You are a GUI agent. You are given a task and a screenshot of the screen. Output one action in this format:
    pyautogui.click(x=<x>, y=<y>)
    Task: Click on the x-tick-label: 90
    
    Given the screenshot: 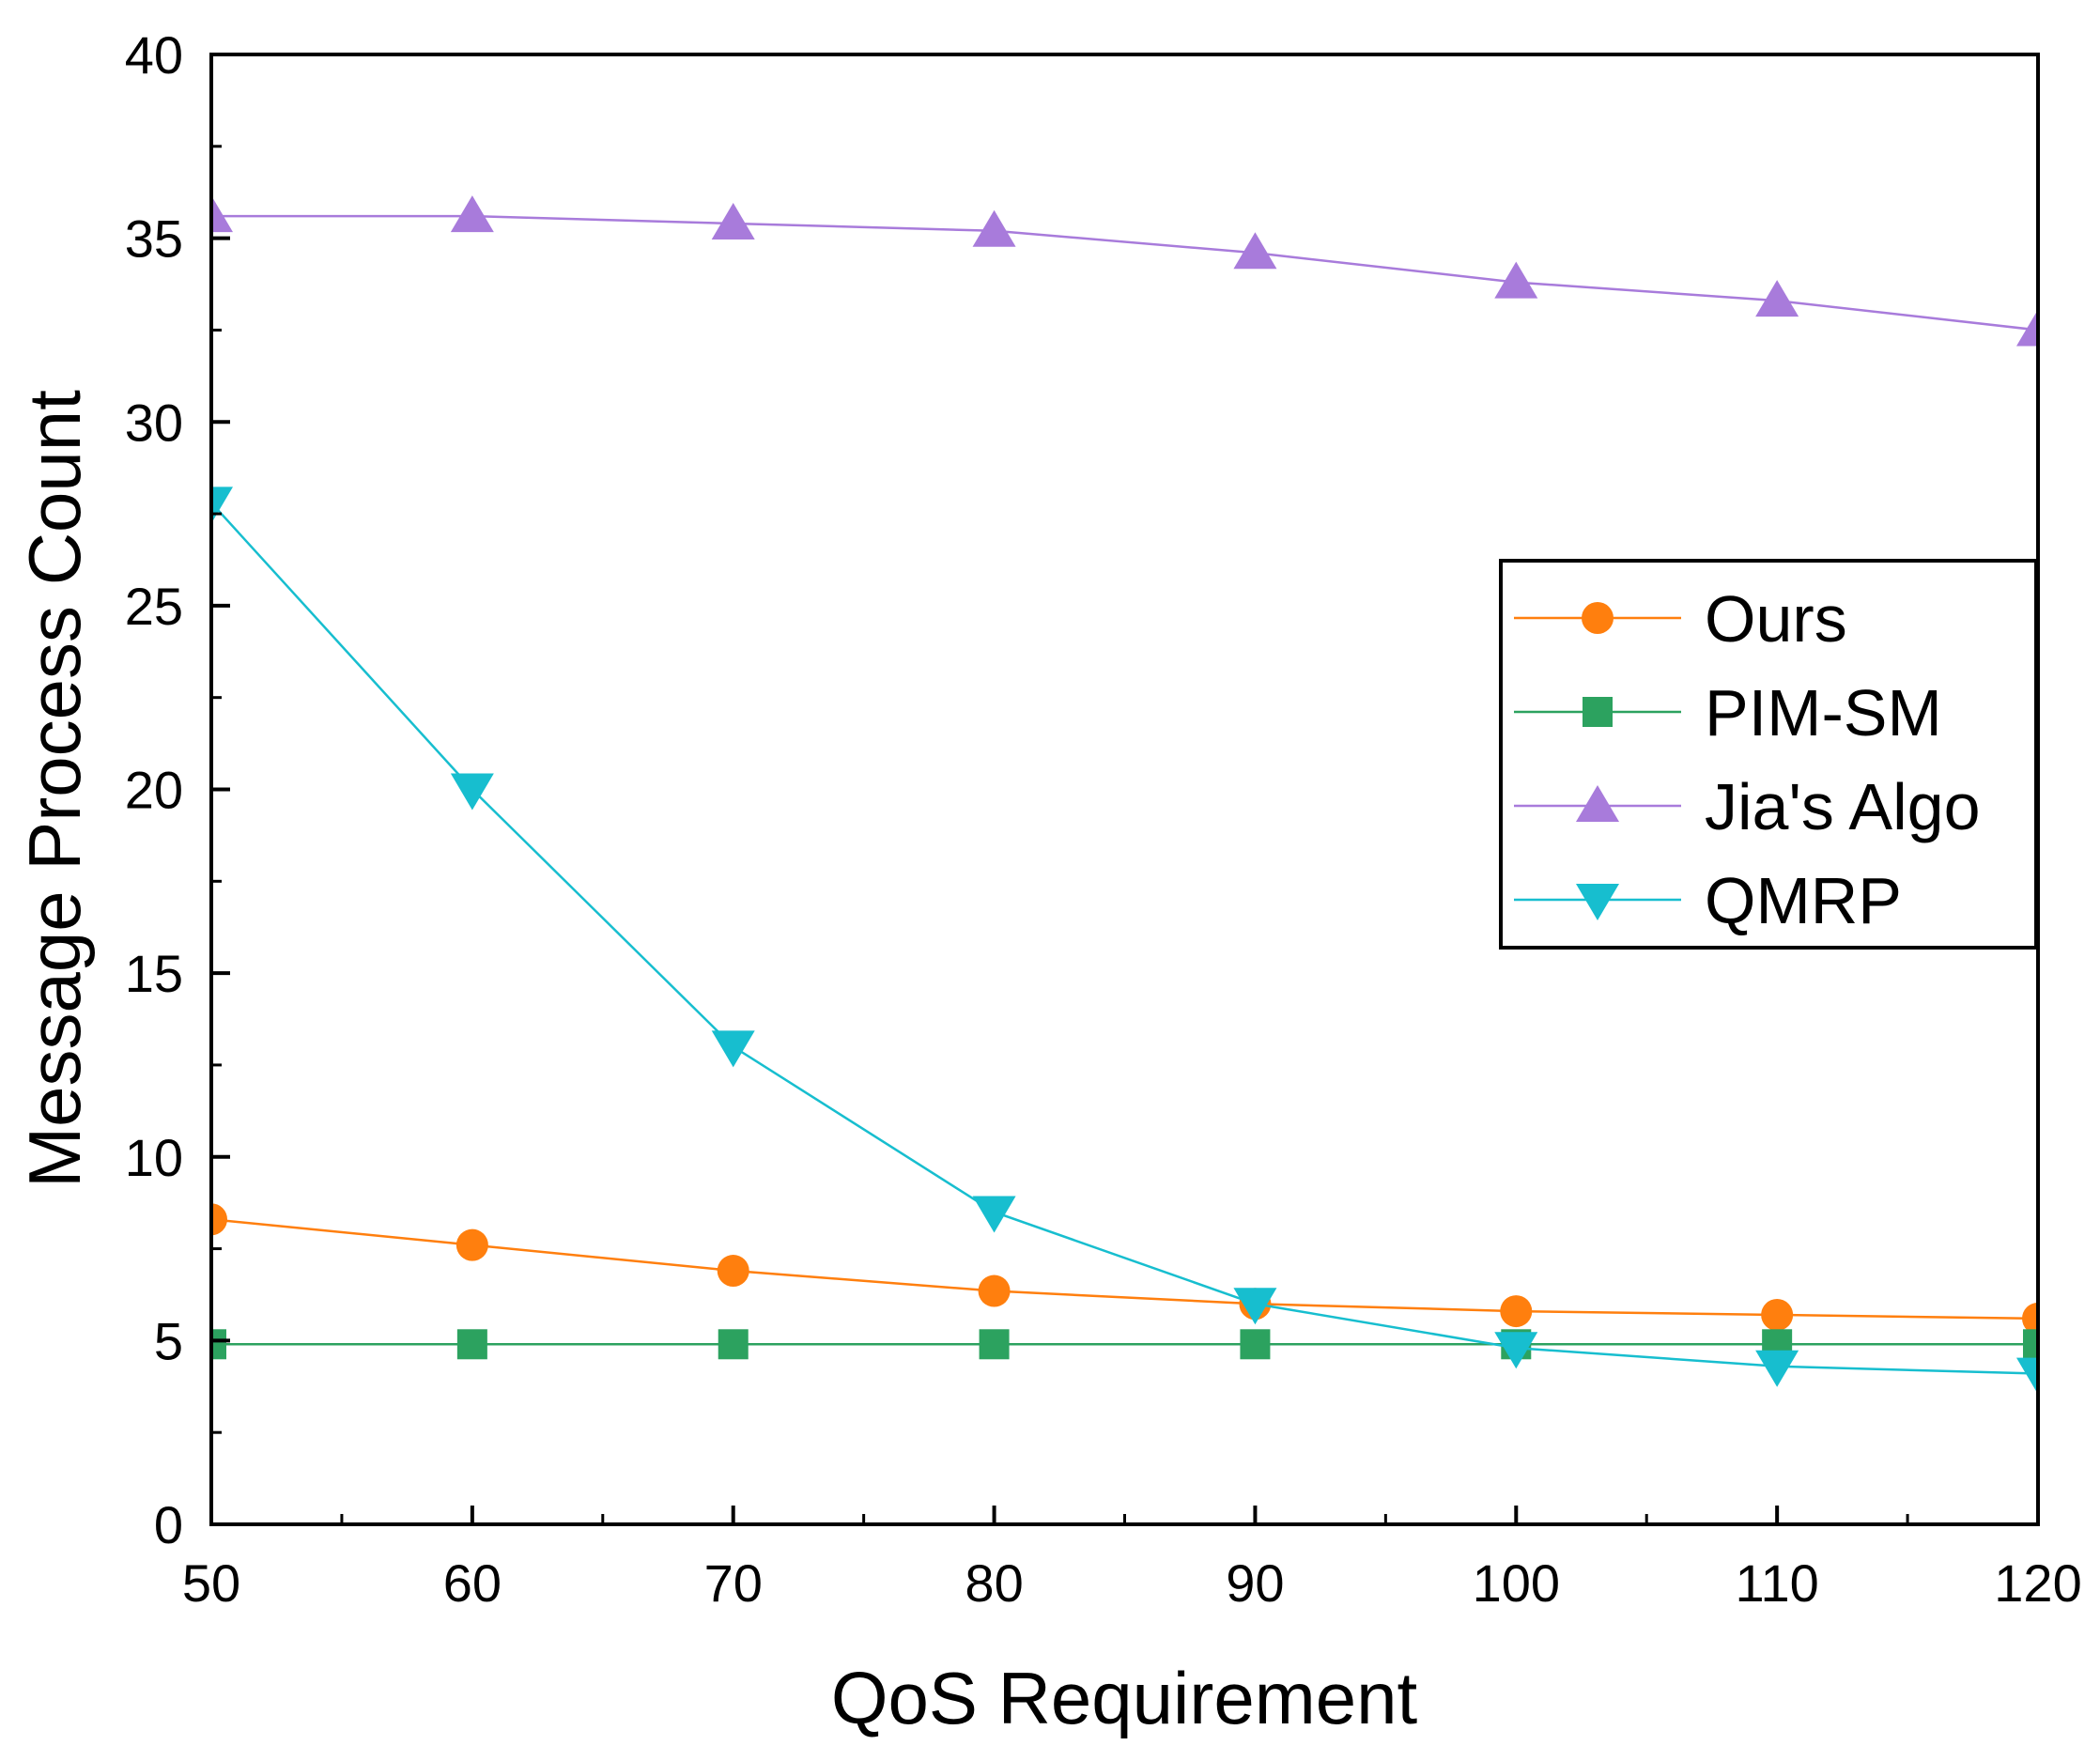 What is the action you would take?
    pyautogui.click(x=1255, y=1583)
    